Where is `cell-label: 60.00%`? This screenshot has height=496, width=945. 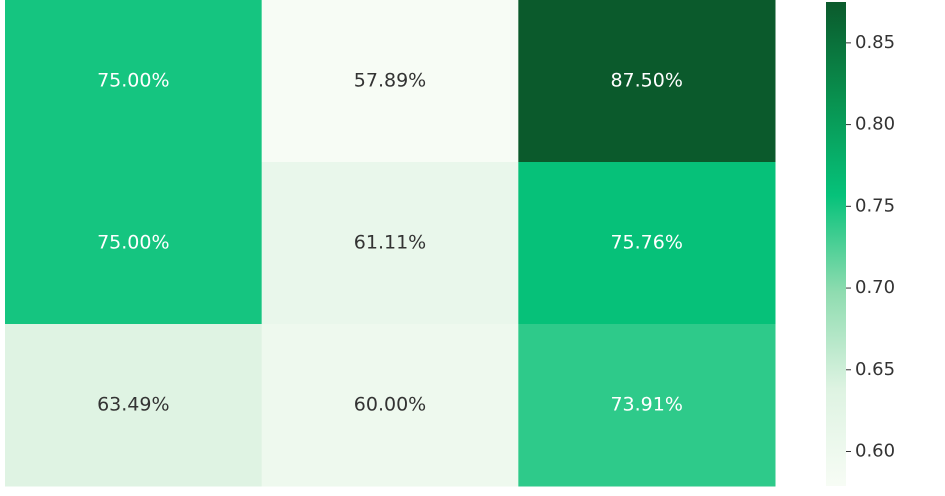
cell-label: 60.00% is located at coordinates (390, 405).